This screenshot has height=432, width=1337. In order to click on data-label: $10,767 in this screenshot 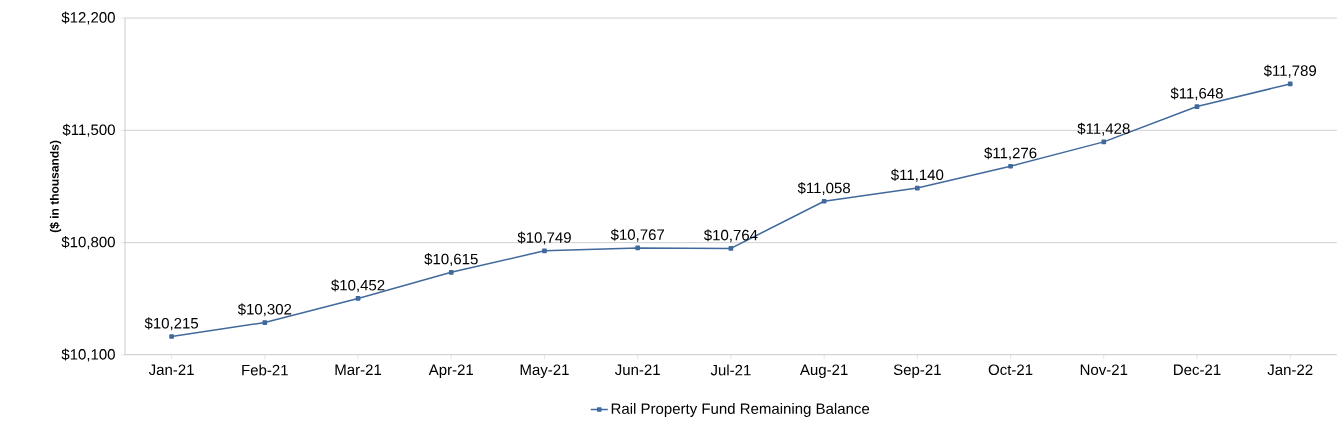, I will do `click(637, 235)`.